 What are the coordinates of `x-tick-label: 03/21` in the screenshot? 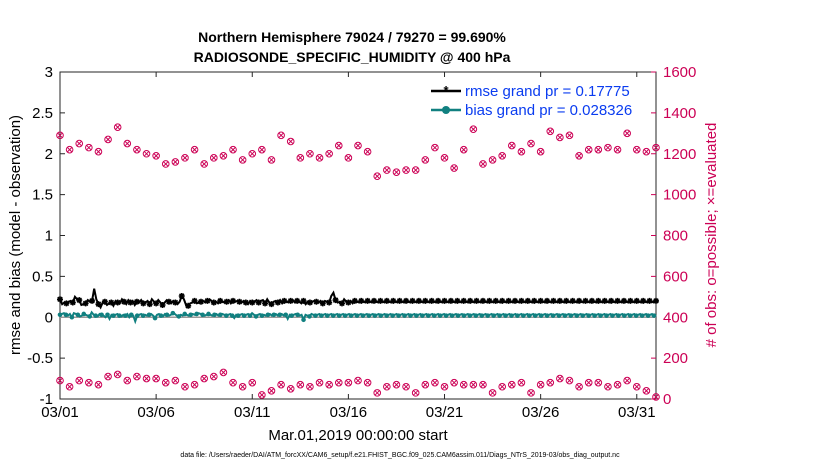 It's located at (445, 412).